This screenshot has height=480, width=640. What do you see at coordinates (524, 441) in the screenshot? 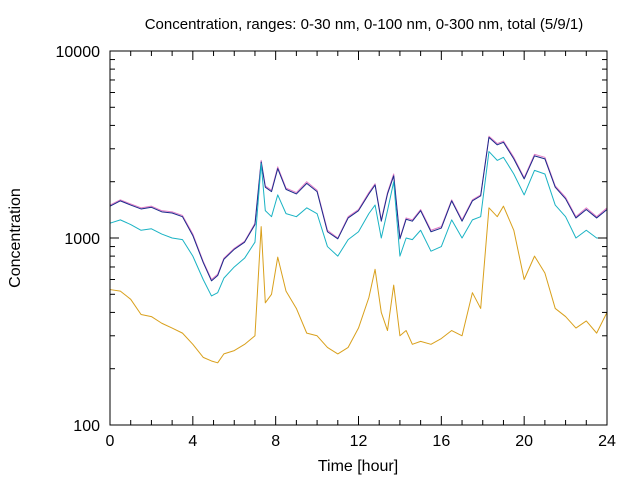
I see `x-tick-label: 20` at bounding box center [524, 441].